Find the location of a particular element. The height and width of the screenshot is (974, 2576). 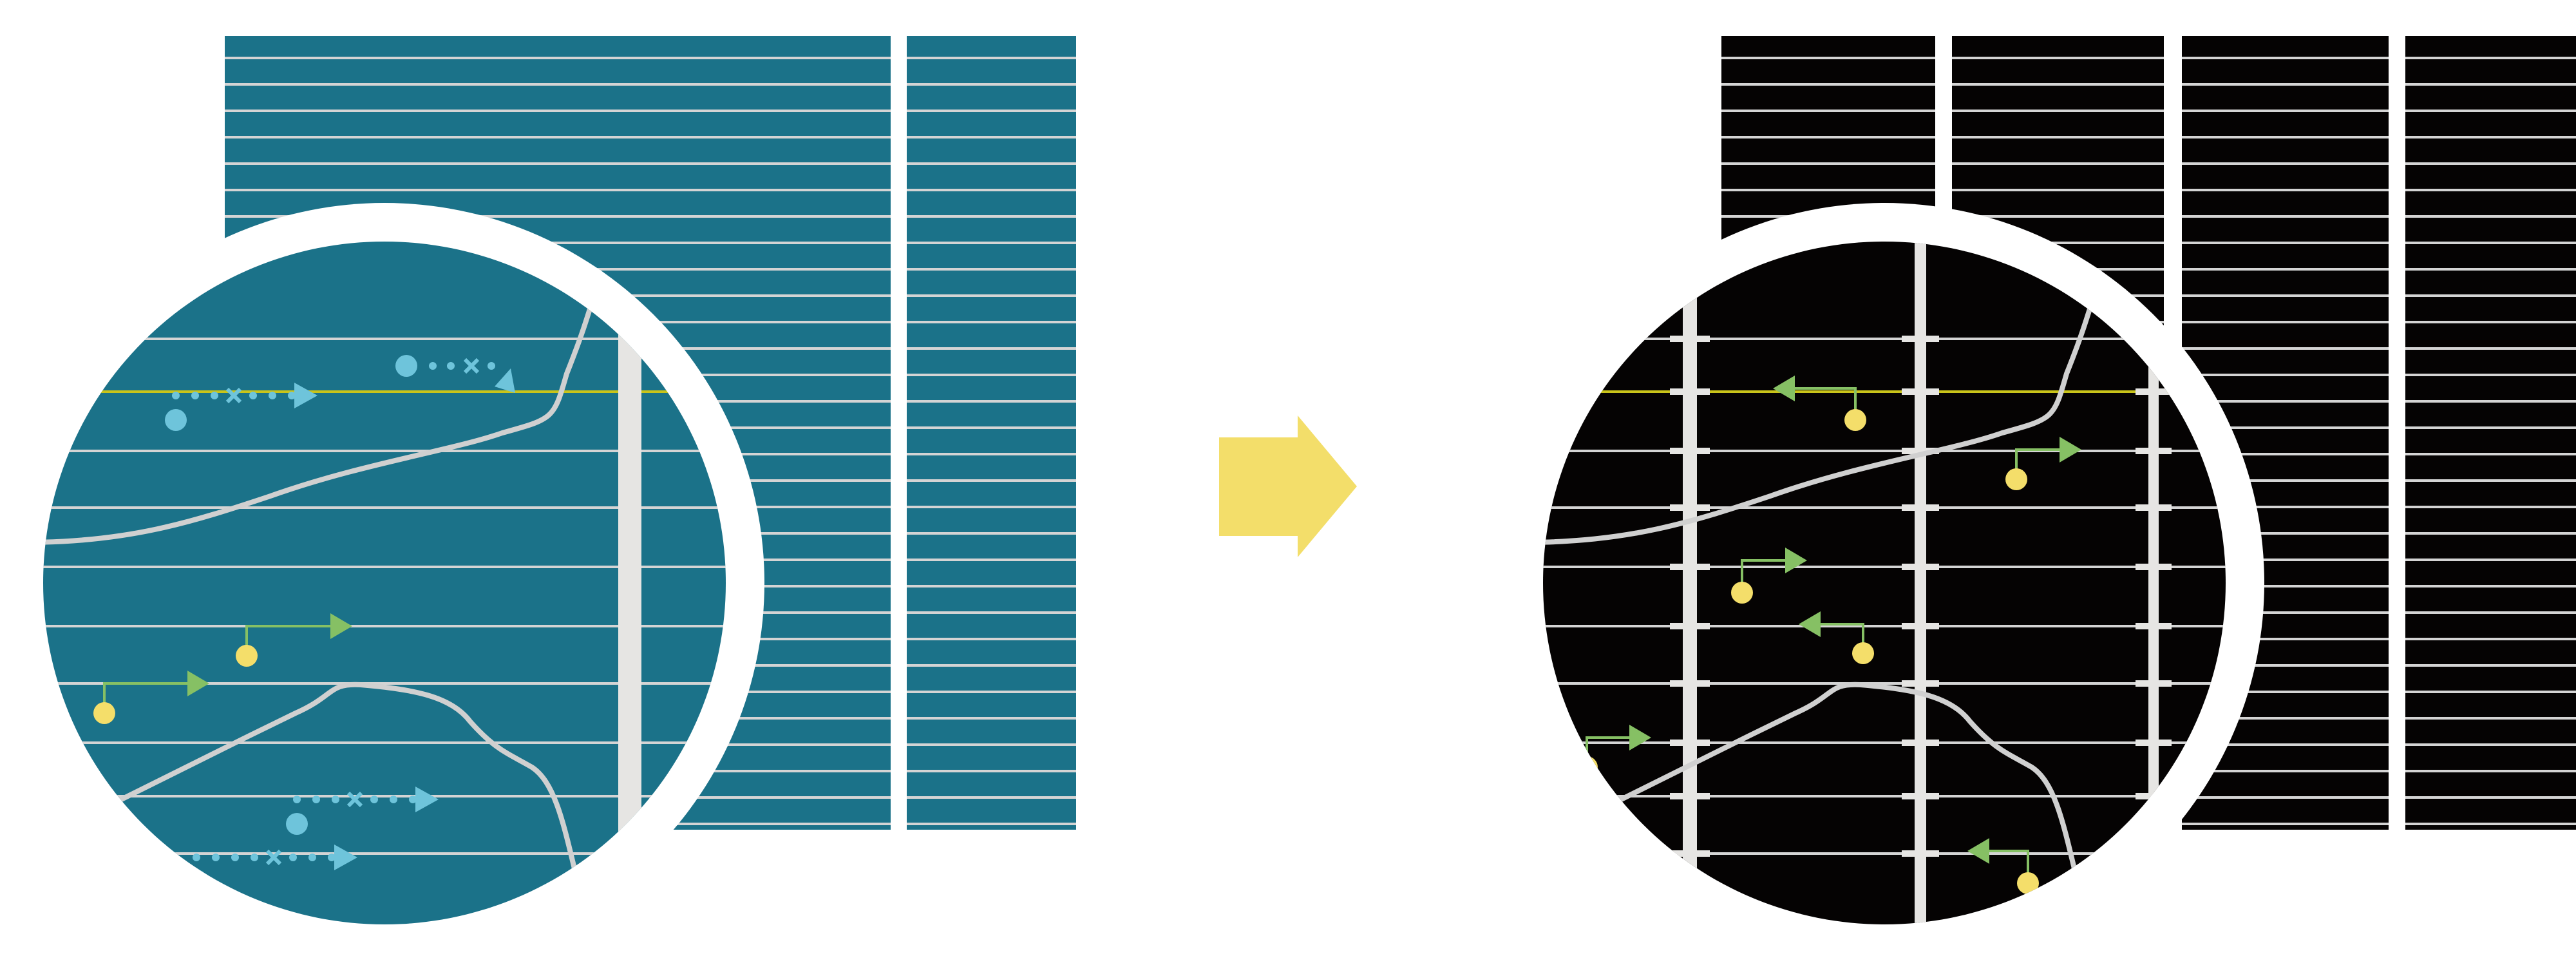

transition-arrow-icon is located at coordinates (1288, 486).